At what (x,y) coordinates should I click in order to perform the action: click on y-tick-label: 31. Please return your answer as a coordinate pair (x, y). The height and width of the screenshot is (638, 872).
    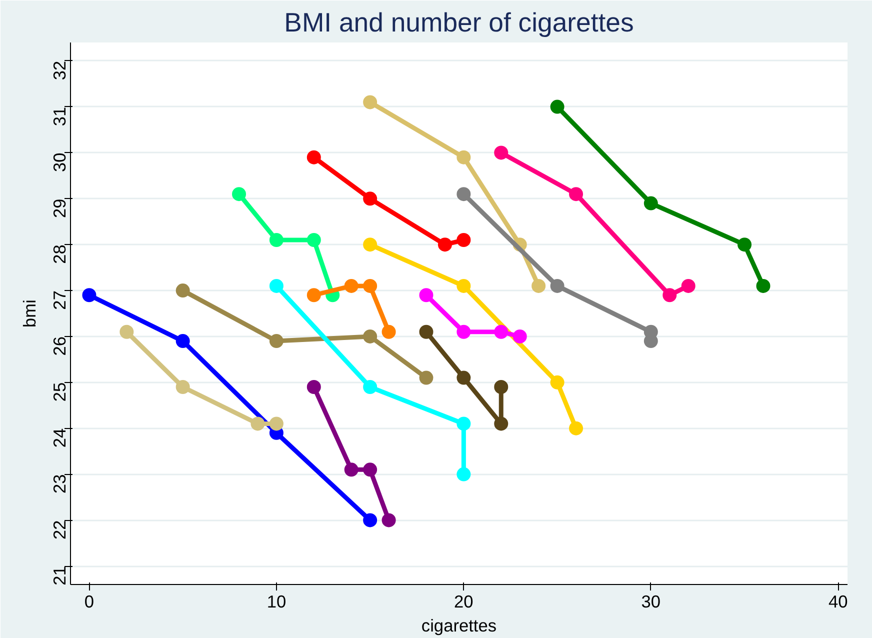
    Looking at the image, I should click on (60, 116).